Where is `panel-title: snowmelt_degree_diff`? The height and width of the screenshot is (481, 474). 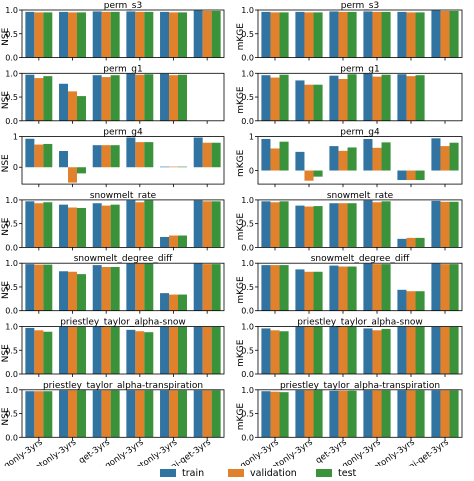 panel-title: snowmelt_degree_diff is located at coordinates (360, 259).